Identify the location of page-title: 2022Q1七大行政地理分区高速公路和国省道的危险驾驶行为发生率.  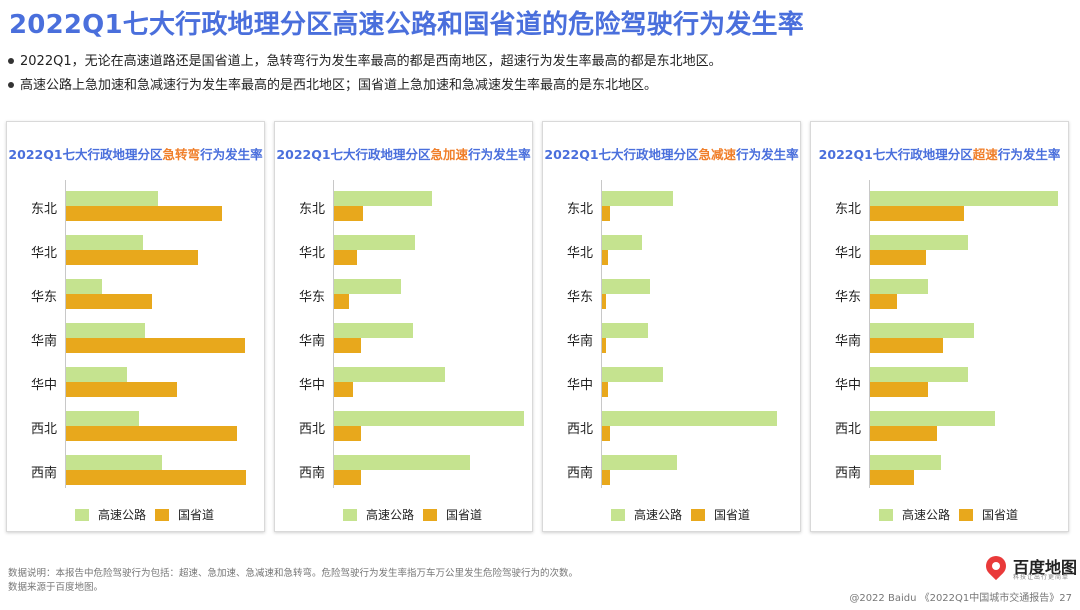
(406, 25).